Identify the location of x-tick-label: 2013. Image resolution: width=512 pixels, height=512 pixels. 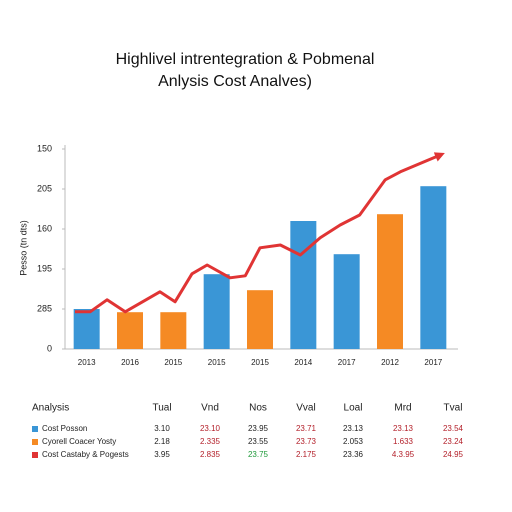
(87, 362).